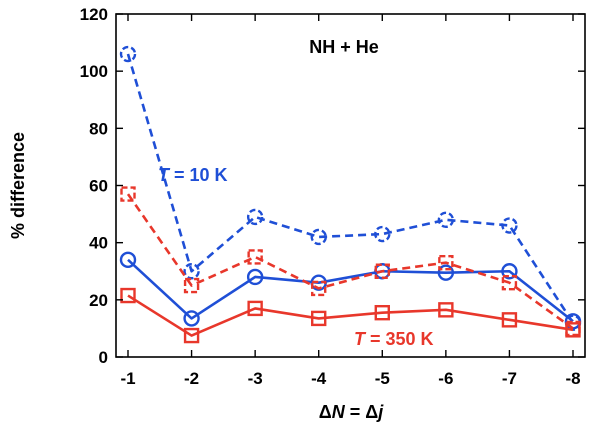 Image resolution: width=590 pixels, height=429 pixels. Describe the element at coordinates (572, 378) in the screenshot. I see `x-tick-label: -8` at that location.